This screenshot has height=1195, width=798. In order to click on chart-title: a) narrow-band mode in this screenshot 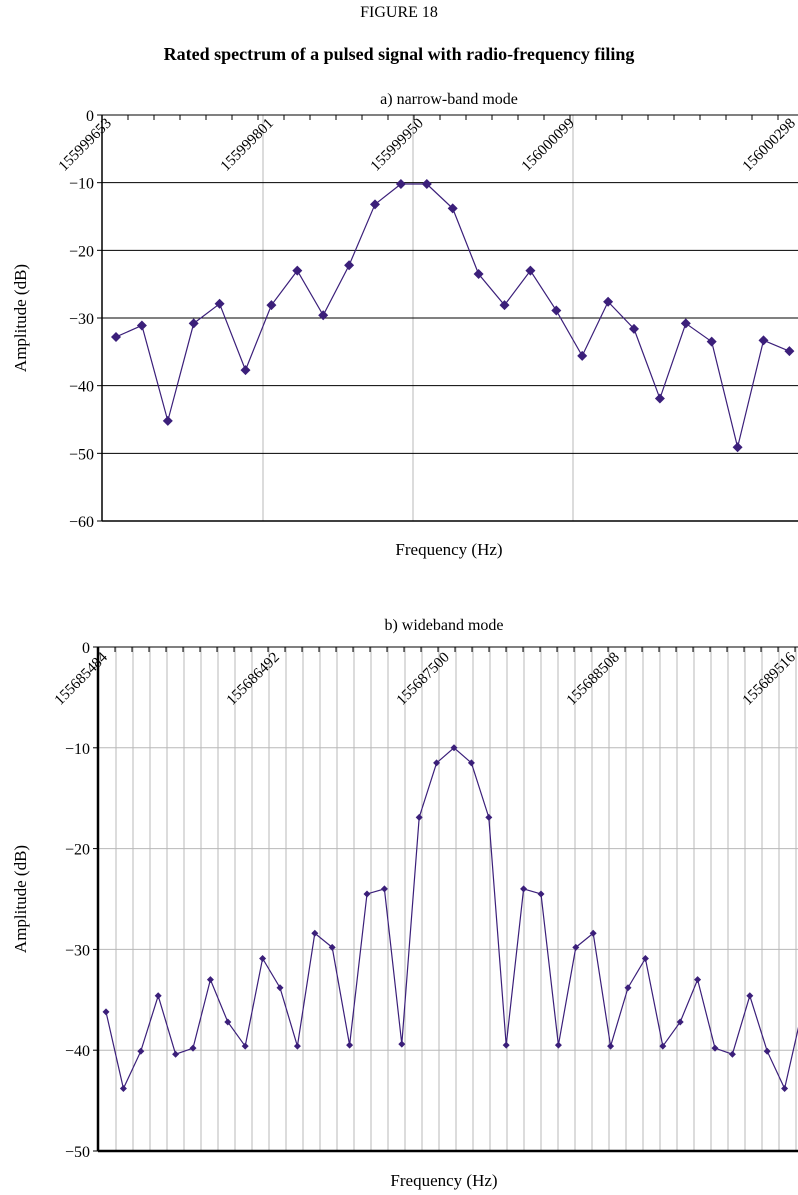, I will do `click(449, 99)`.